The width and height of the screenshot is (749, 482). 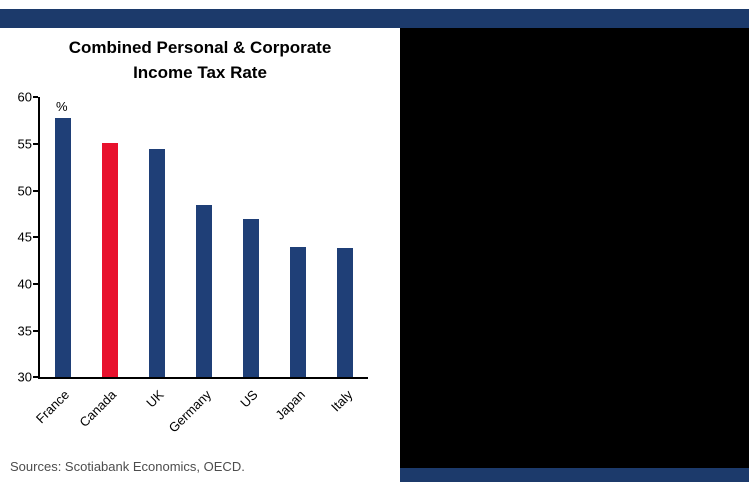 What do you see at coordinates (344, 313) in the screenshot?
I see `bar-italy` at bounding box center [344, 313].